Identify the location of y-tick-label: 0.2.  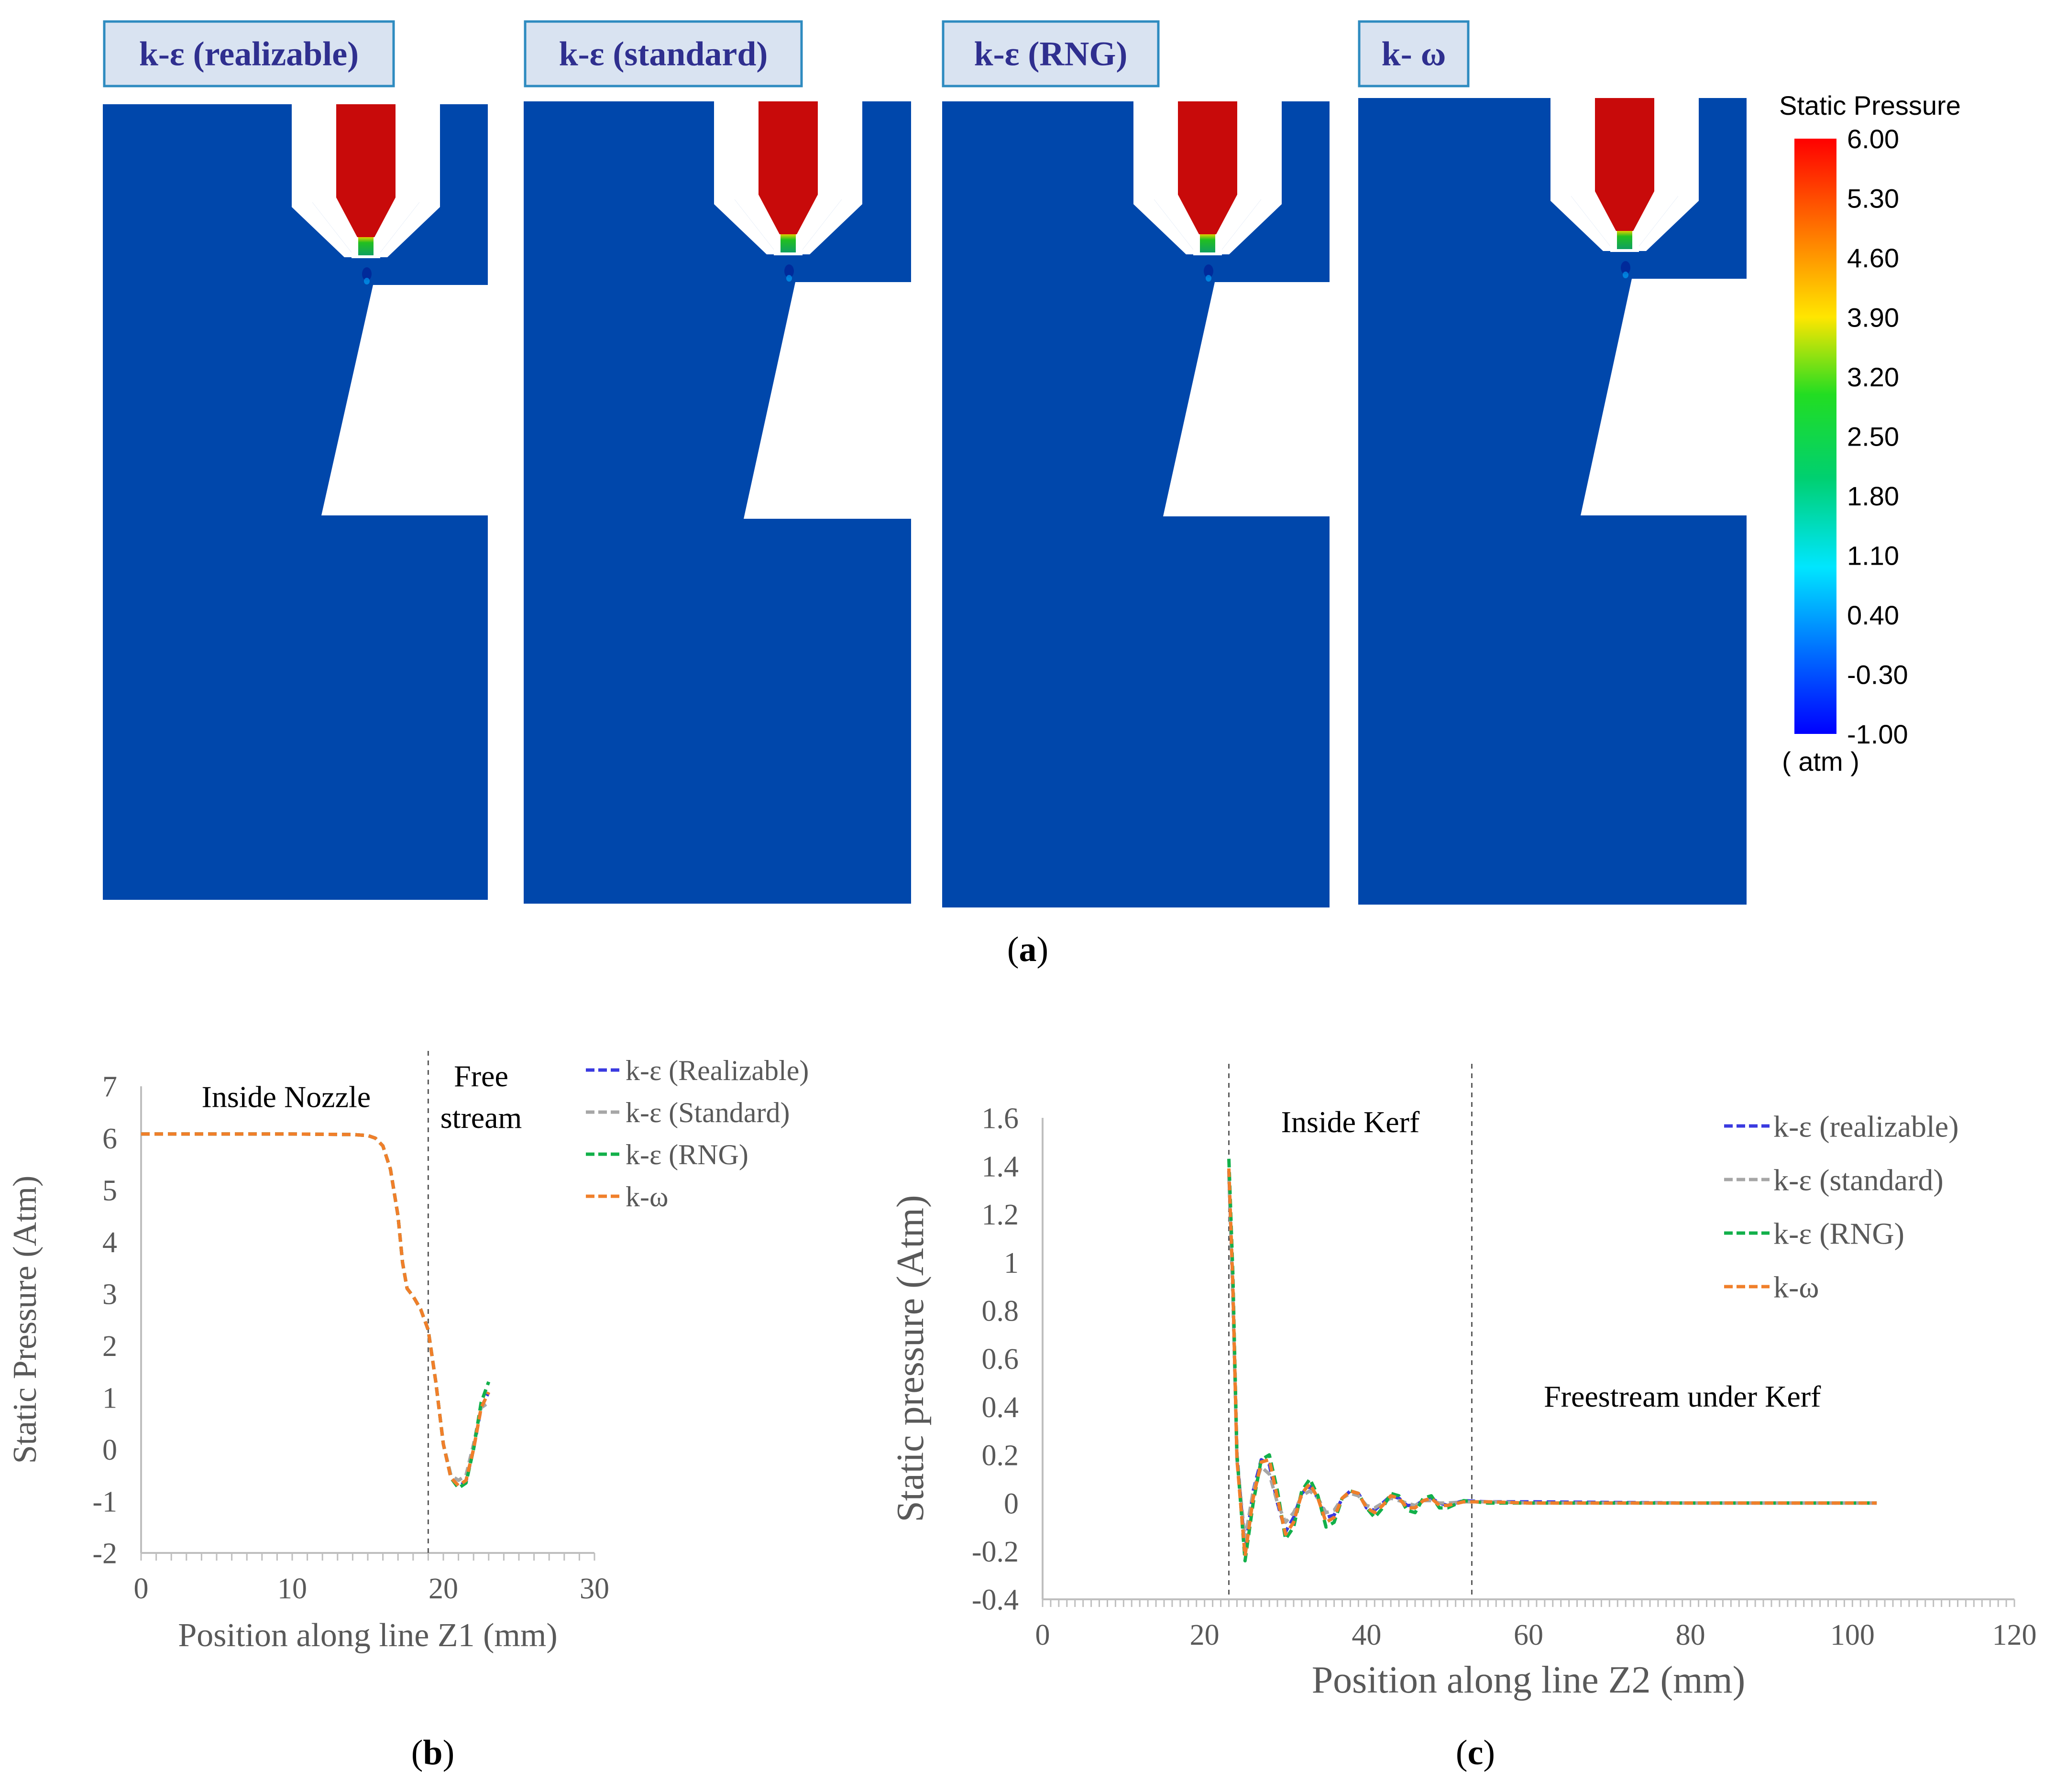
(1001, 1456).